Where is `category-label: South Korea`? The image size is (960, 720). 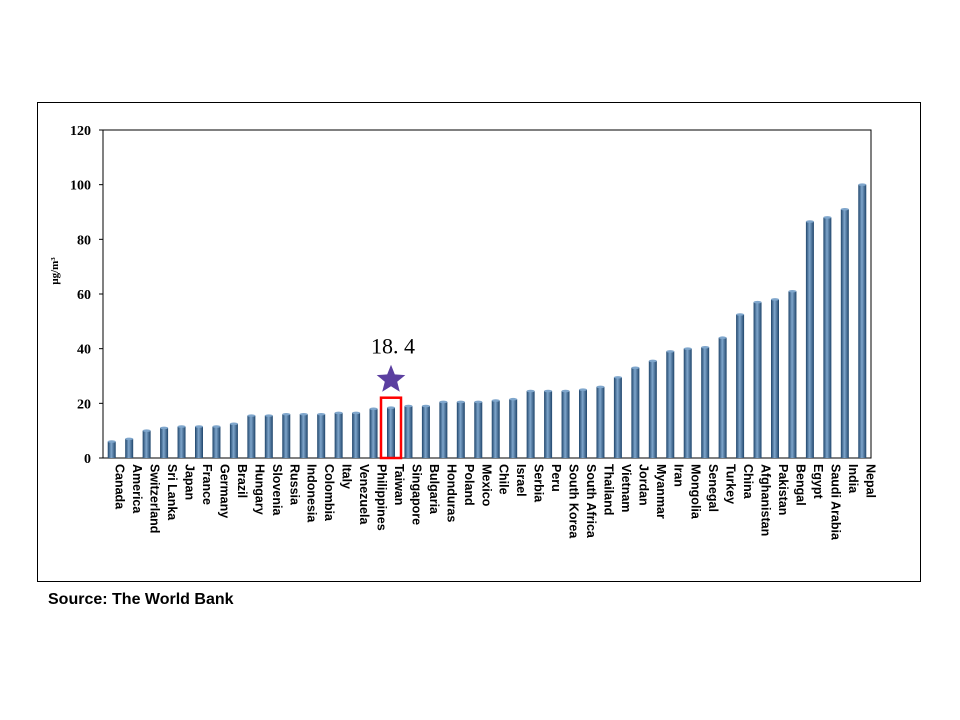
category-label: South Korea is located at coordinates (574, 501).